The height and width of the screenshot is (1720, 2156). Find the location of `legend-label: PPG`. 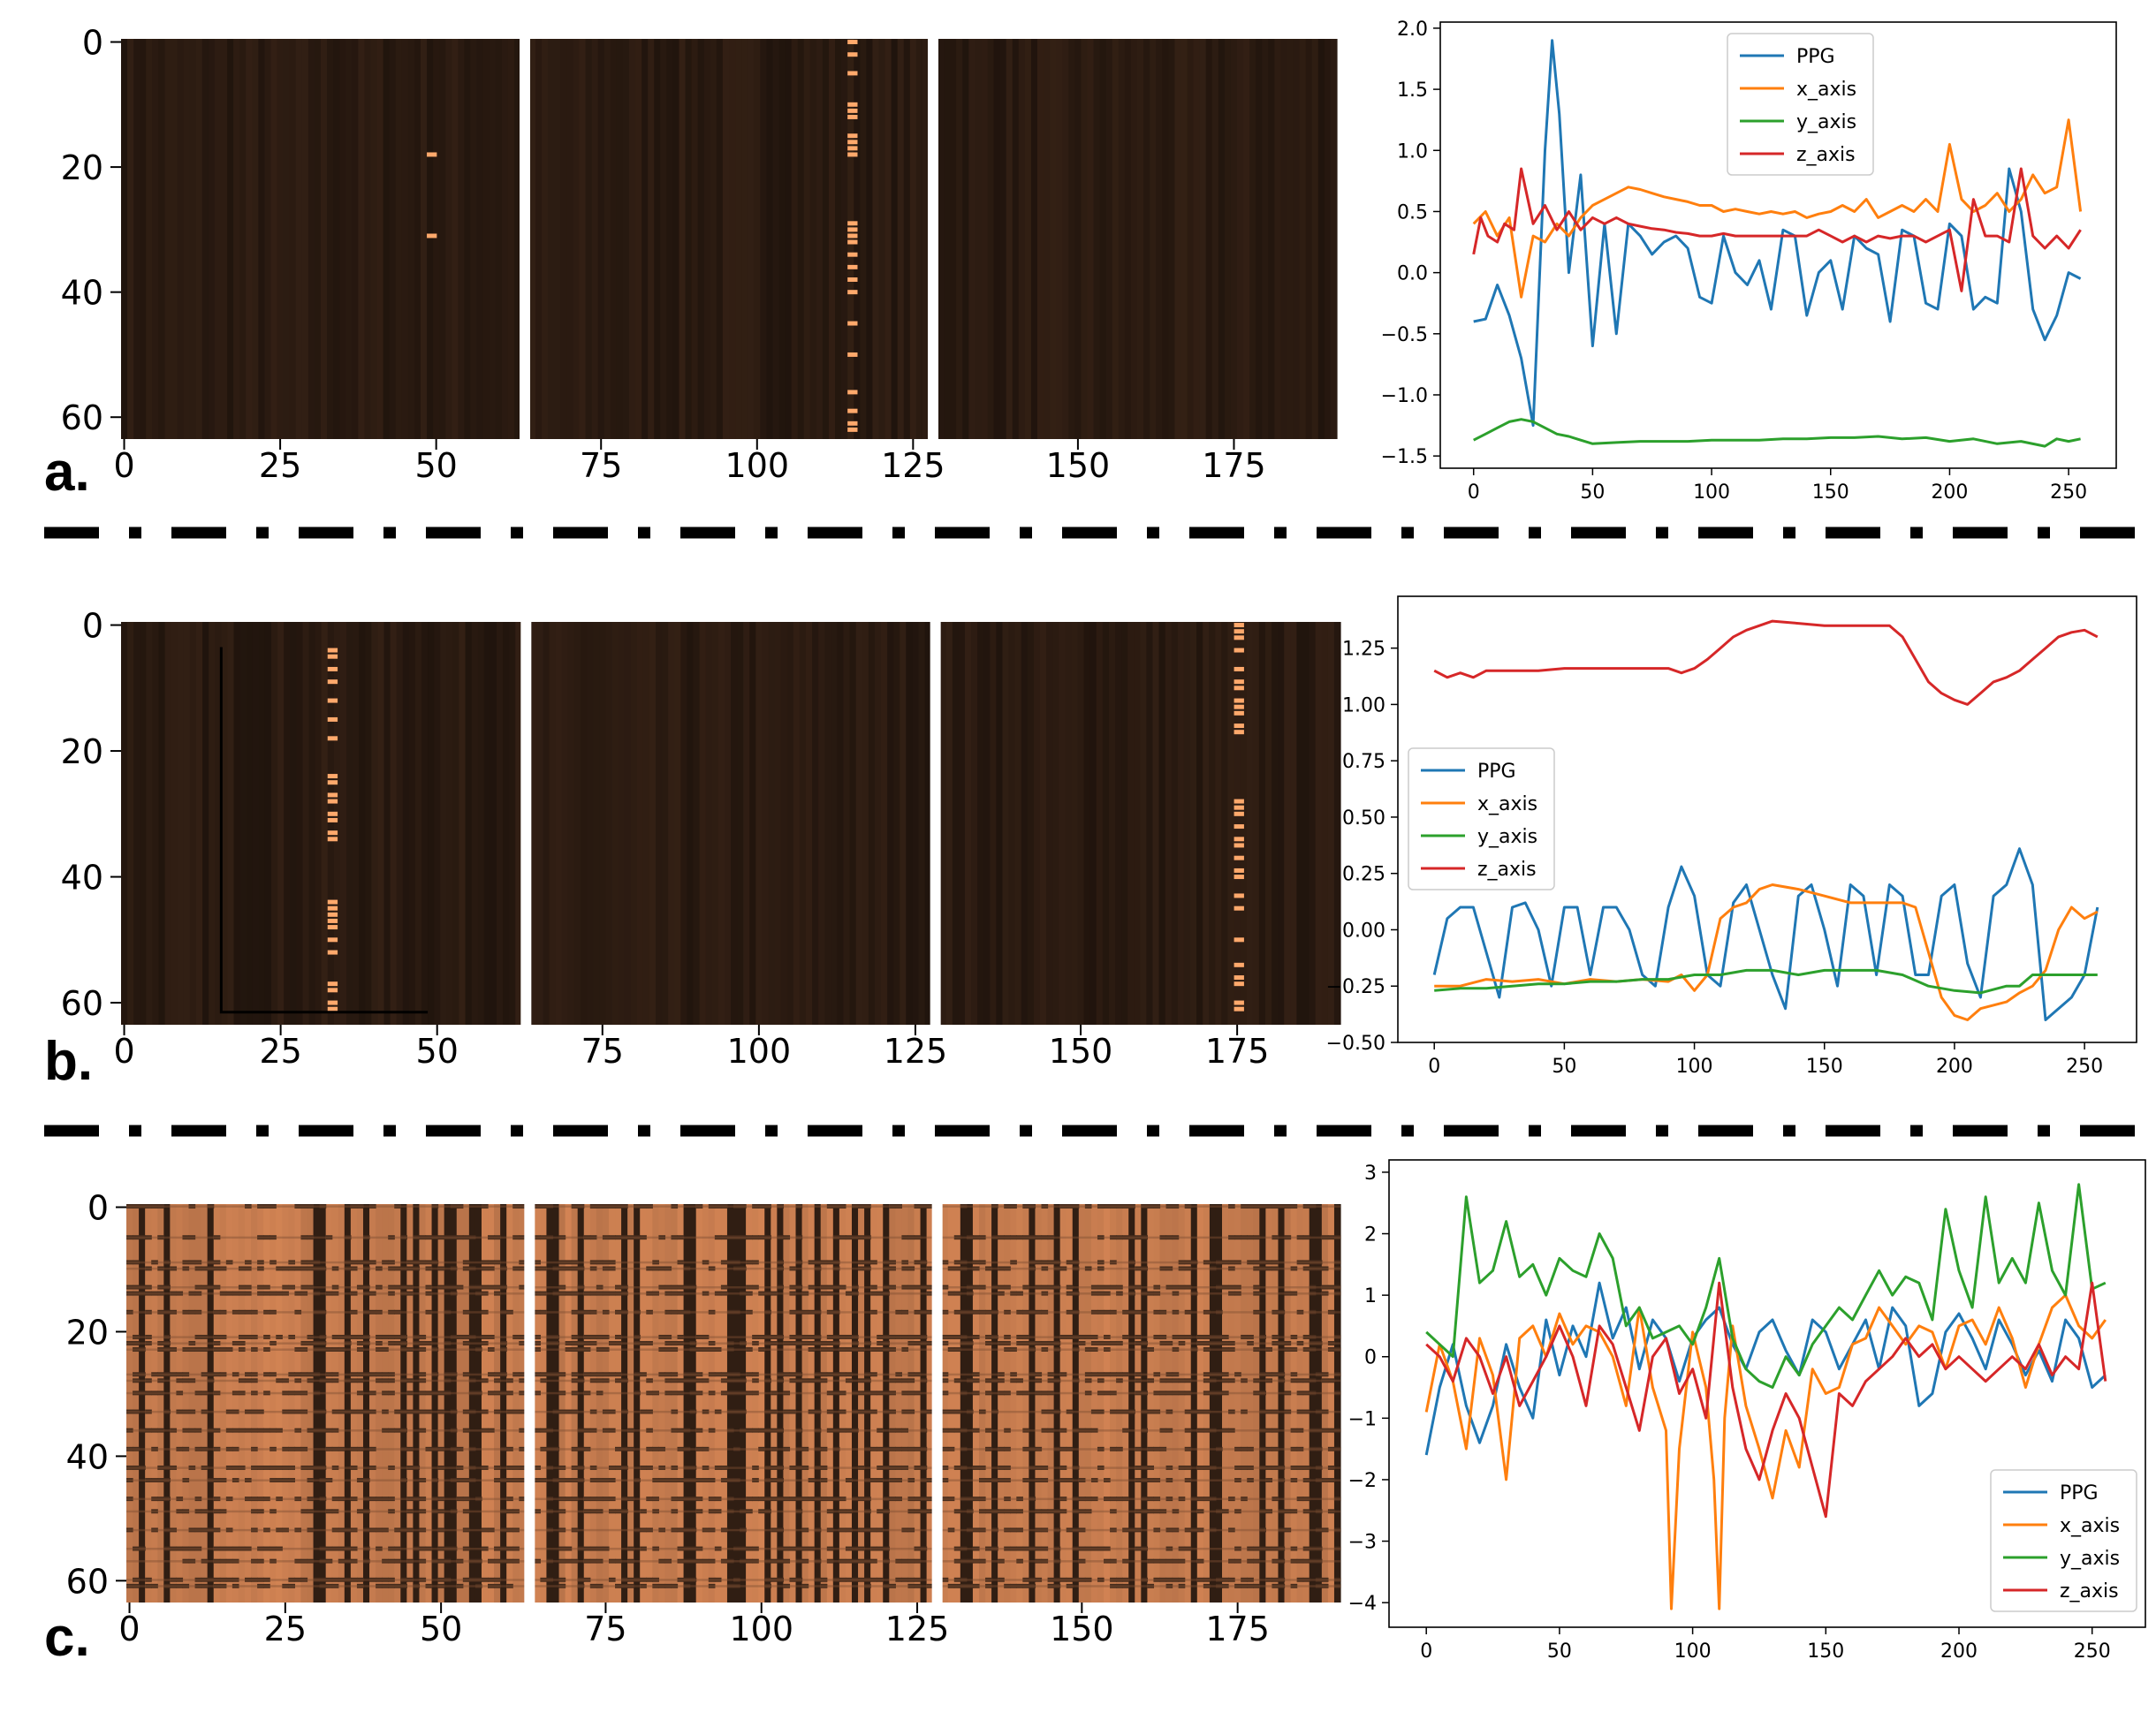

legend-label: PPG is located at coordinates (1816, 57).